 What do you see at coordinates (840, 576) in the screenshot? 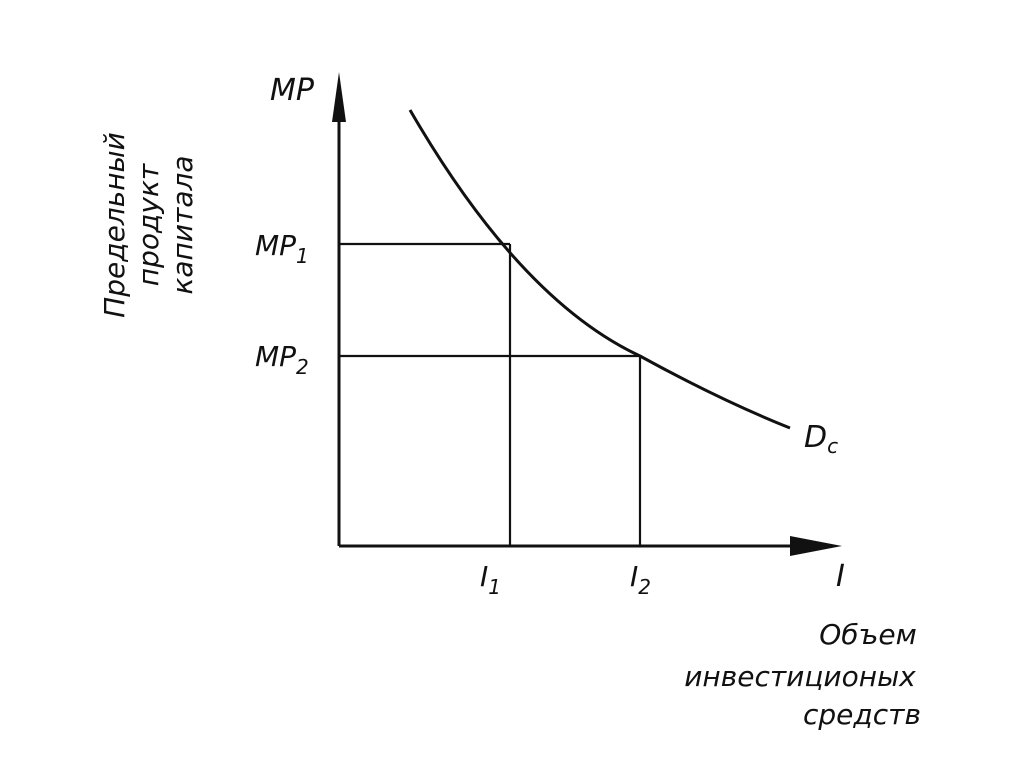
I see `x-axis-symbol: I` at bounding box center [840, 576].